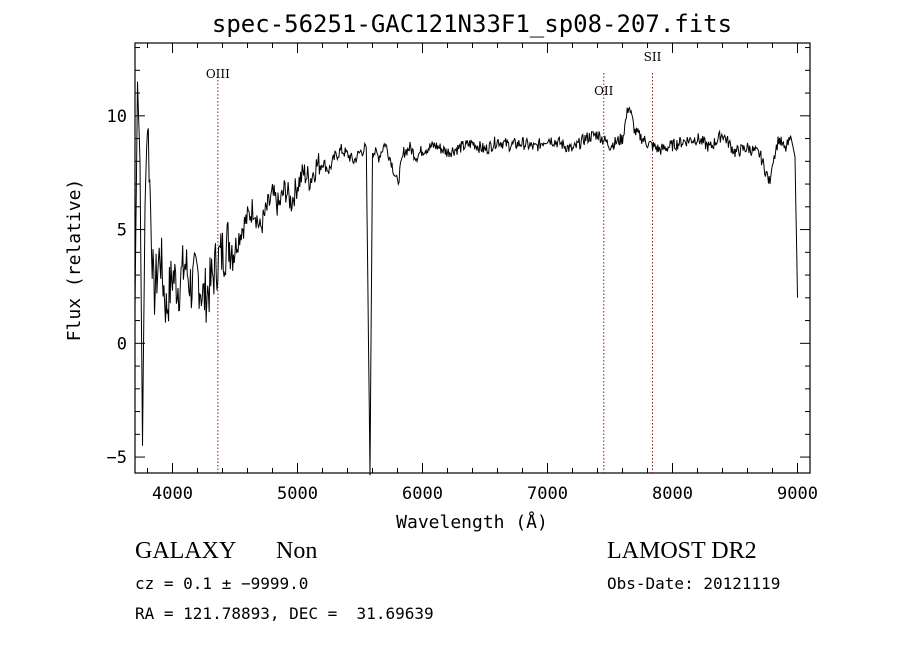  Describe the element at coordinates (218, 74) in the screenshot. I see `annotation-label: OIII` at that location.